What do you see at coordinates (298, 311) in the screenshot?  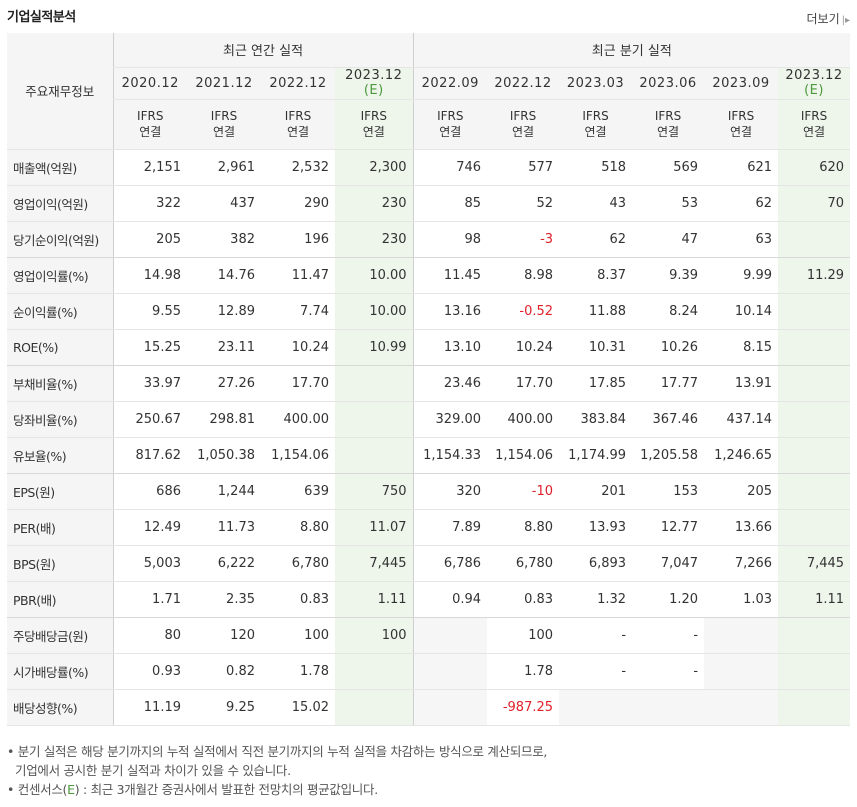 I see `table-cell: 7.74` at bounding box center [298, 311].